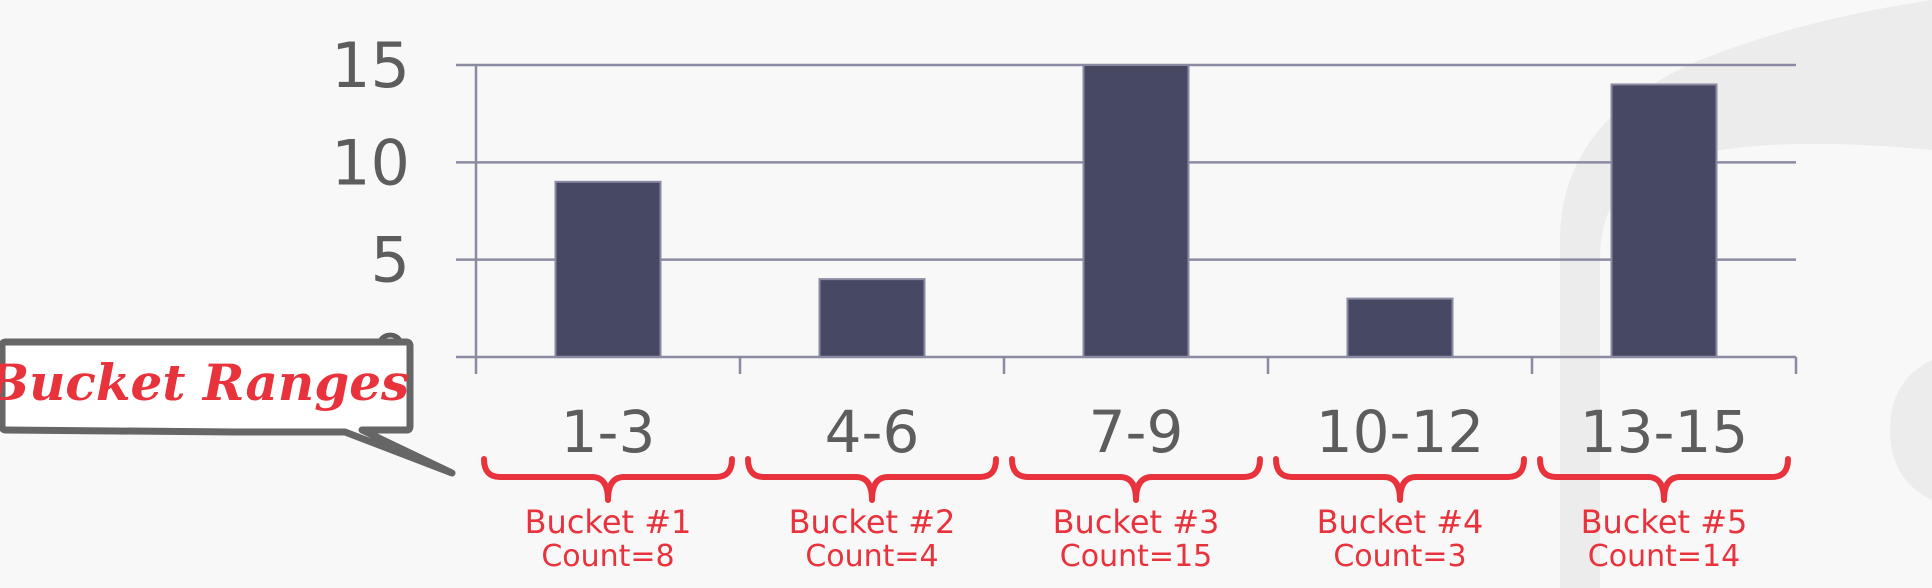  I want to click on bucket-name: Bucket #4, so click(1400, 522).